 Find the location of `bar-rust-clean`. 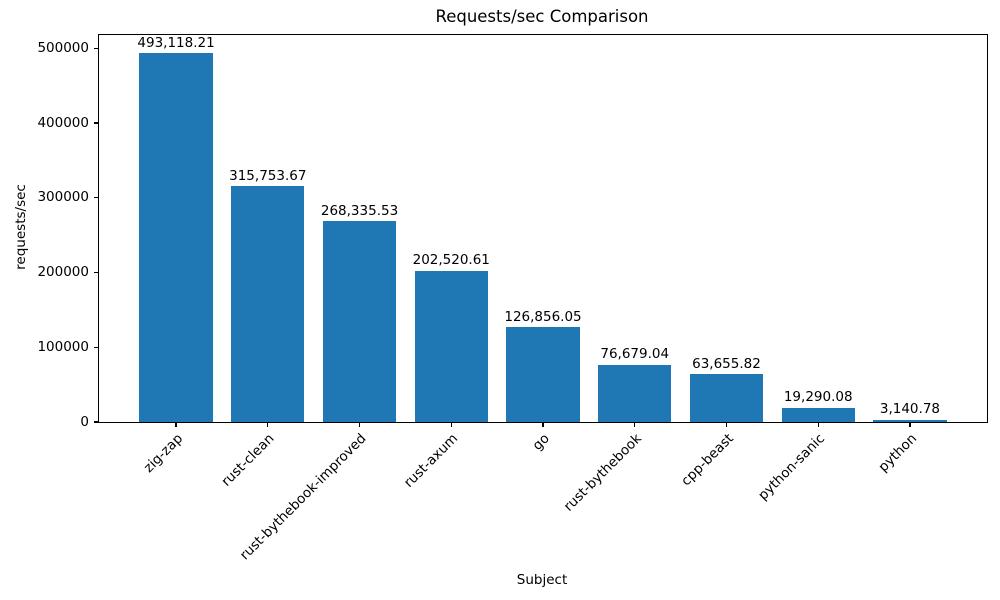

bar-rust-clean is located at coordinates (268, 304).